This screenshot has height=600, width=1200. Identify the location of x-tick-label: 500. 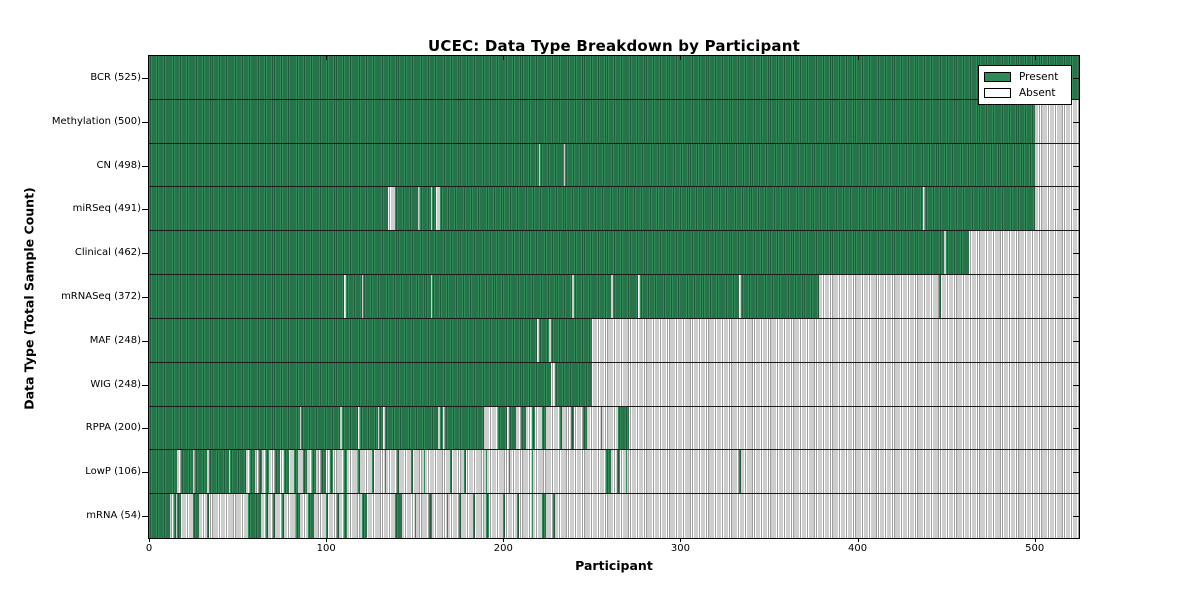
(1035, 548).